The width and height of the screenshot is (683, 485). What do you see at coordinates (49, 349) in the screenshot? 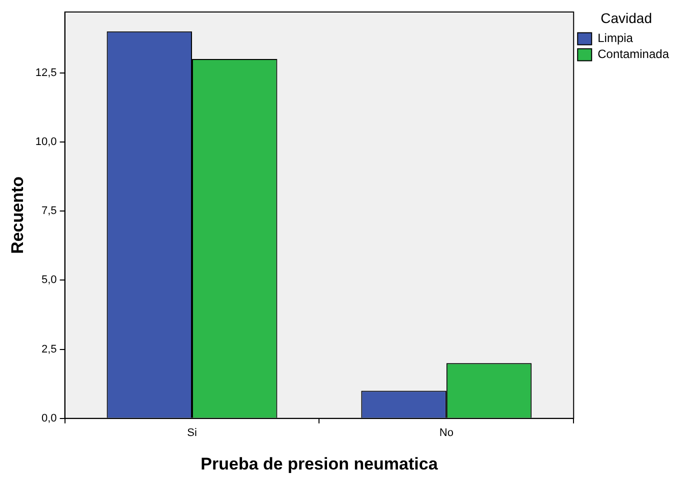
I see `y-tick-label: 2,5` at bounding box center [49, 349].